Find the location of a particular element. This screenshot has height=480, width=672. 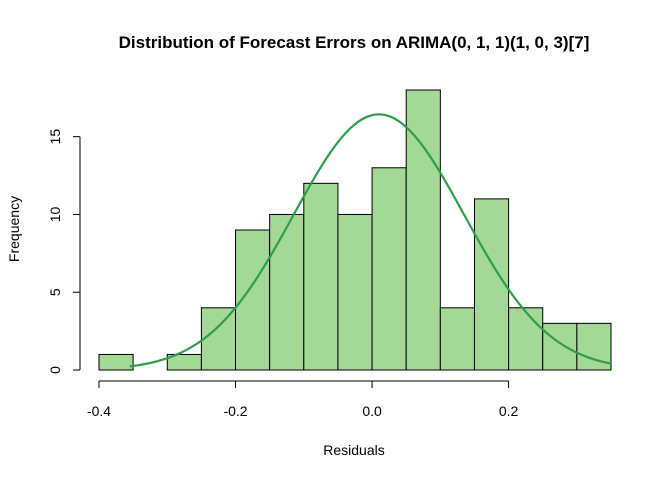

x-tick-label: -0.4 is located at coordinates (99, 411).